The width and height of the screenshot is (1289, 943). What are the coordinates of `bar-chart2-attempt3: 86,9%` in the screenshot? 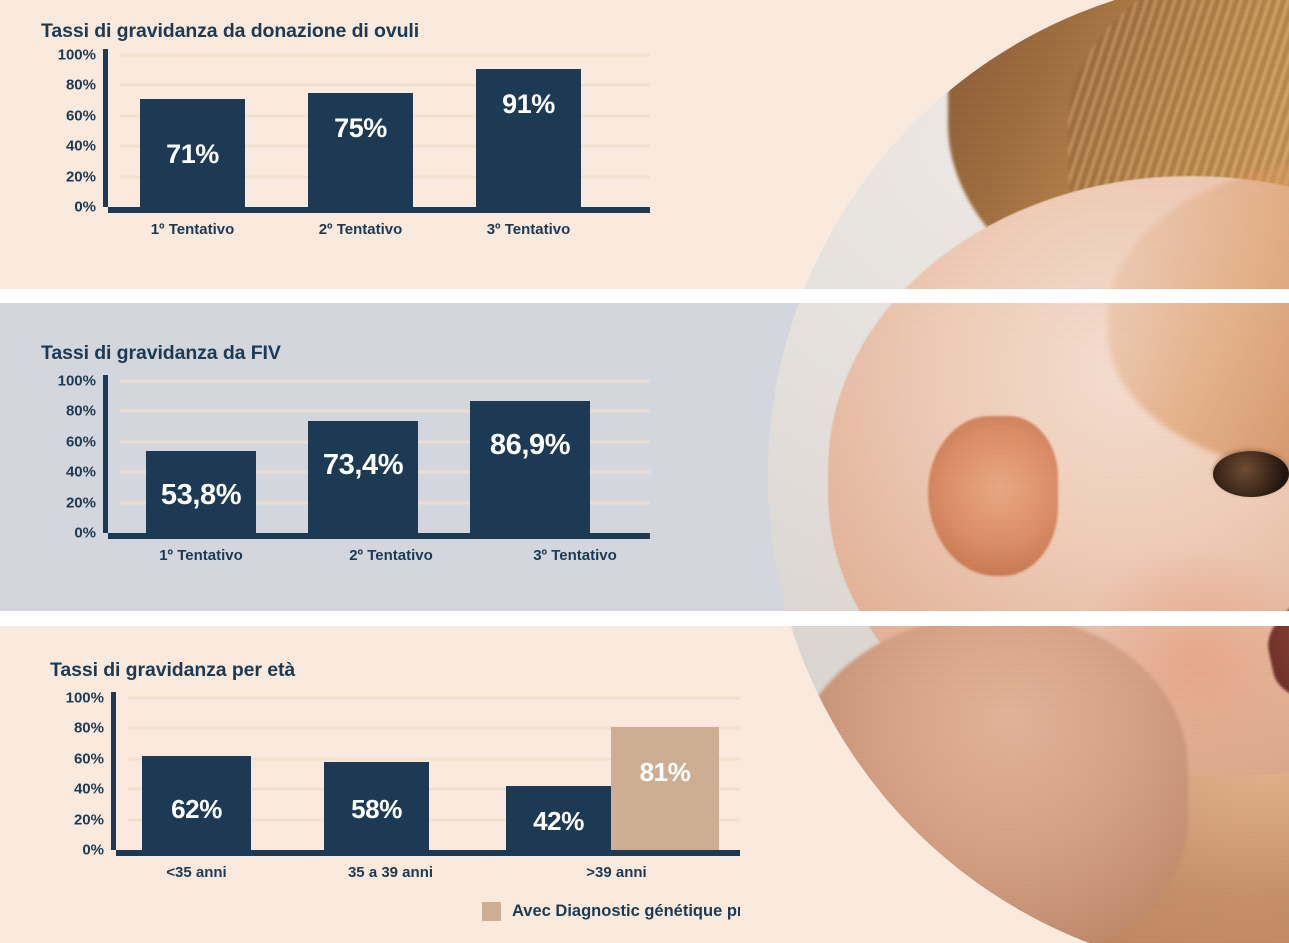 It's located at (530, 466).